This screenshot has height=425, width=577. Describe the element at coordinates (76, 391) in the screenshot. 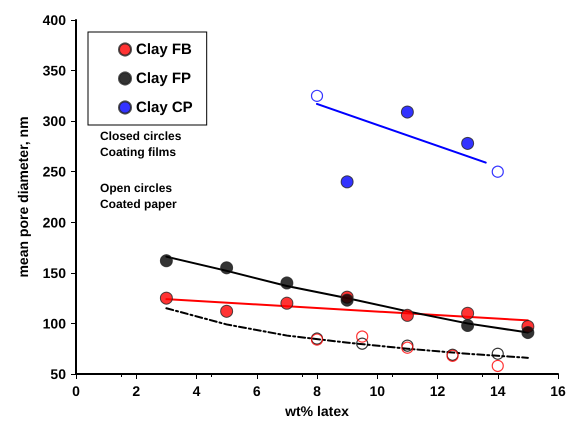

I see `x-tick-label: 0` at that location.